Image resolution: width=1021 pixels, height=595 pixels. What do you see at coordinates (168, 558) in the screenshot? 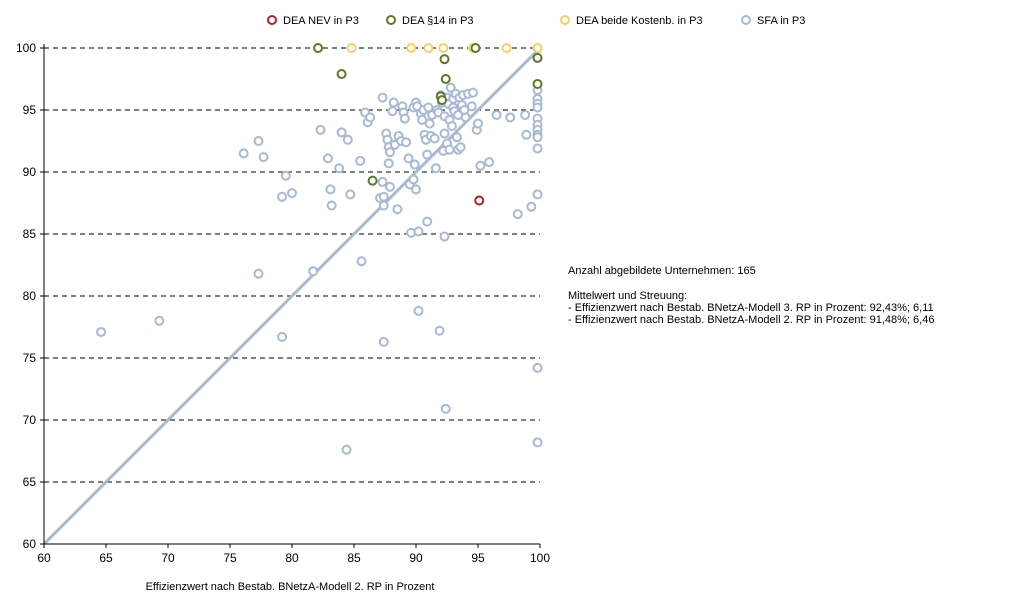
I see `x-tick-label-70: 70` at bounding box center [168, 558].